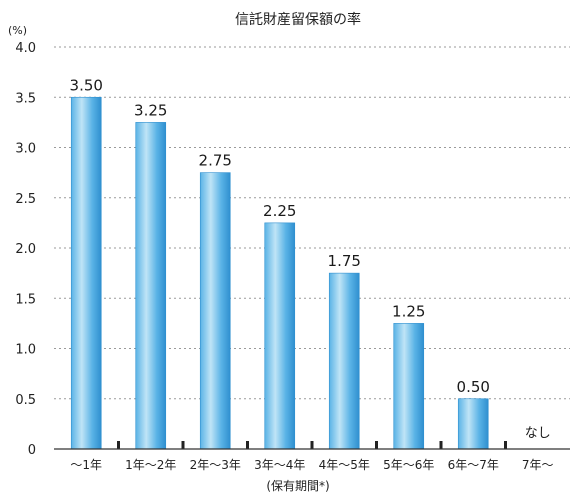 This screenshot has width=576, height=497. Describe the element at coordinates (279, 211) in the screenshot. I see `data-label: 2.25` at that location.